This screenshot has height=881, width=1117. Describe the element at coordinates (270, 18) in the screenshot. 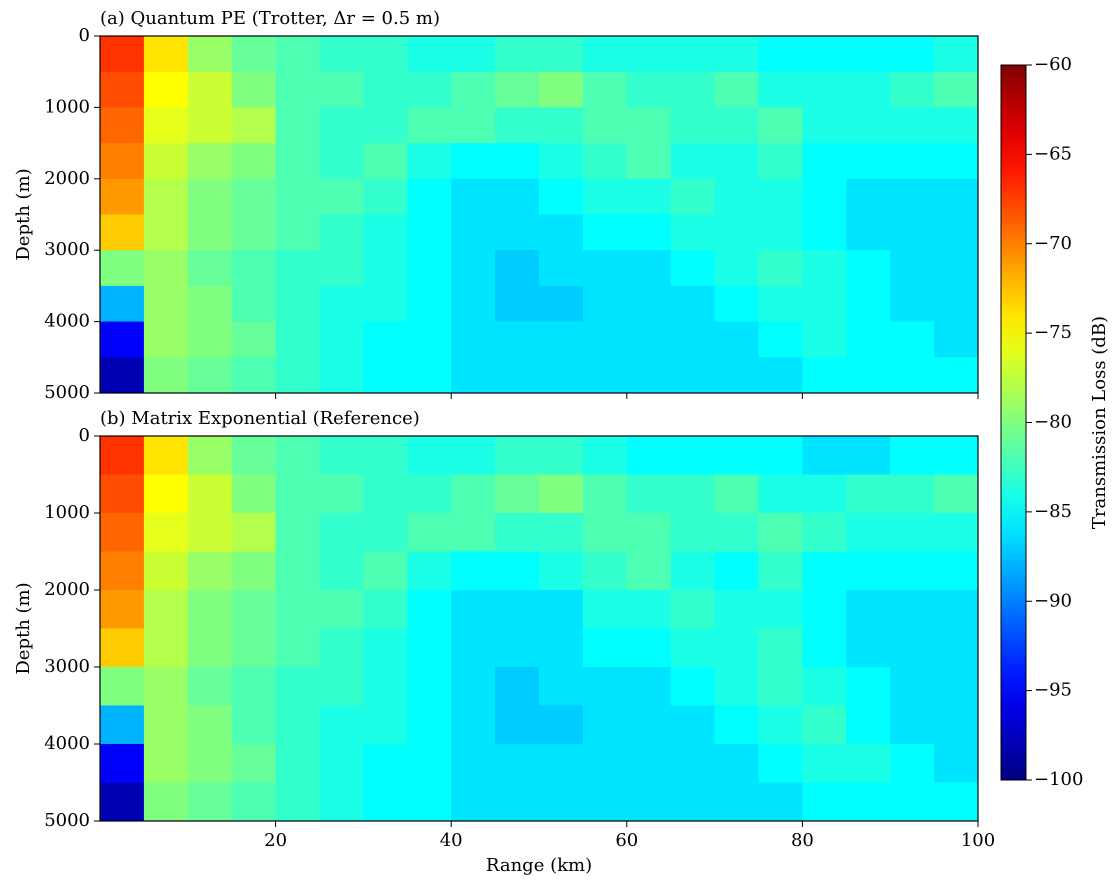

I see `panel-title: (a) Quantum PE (Trotter, Δr = 0.5 m)` at that location.